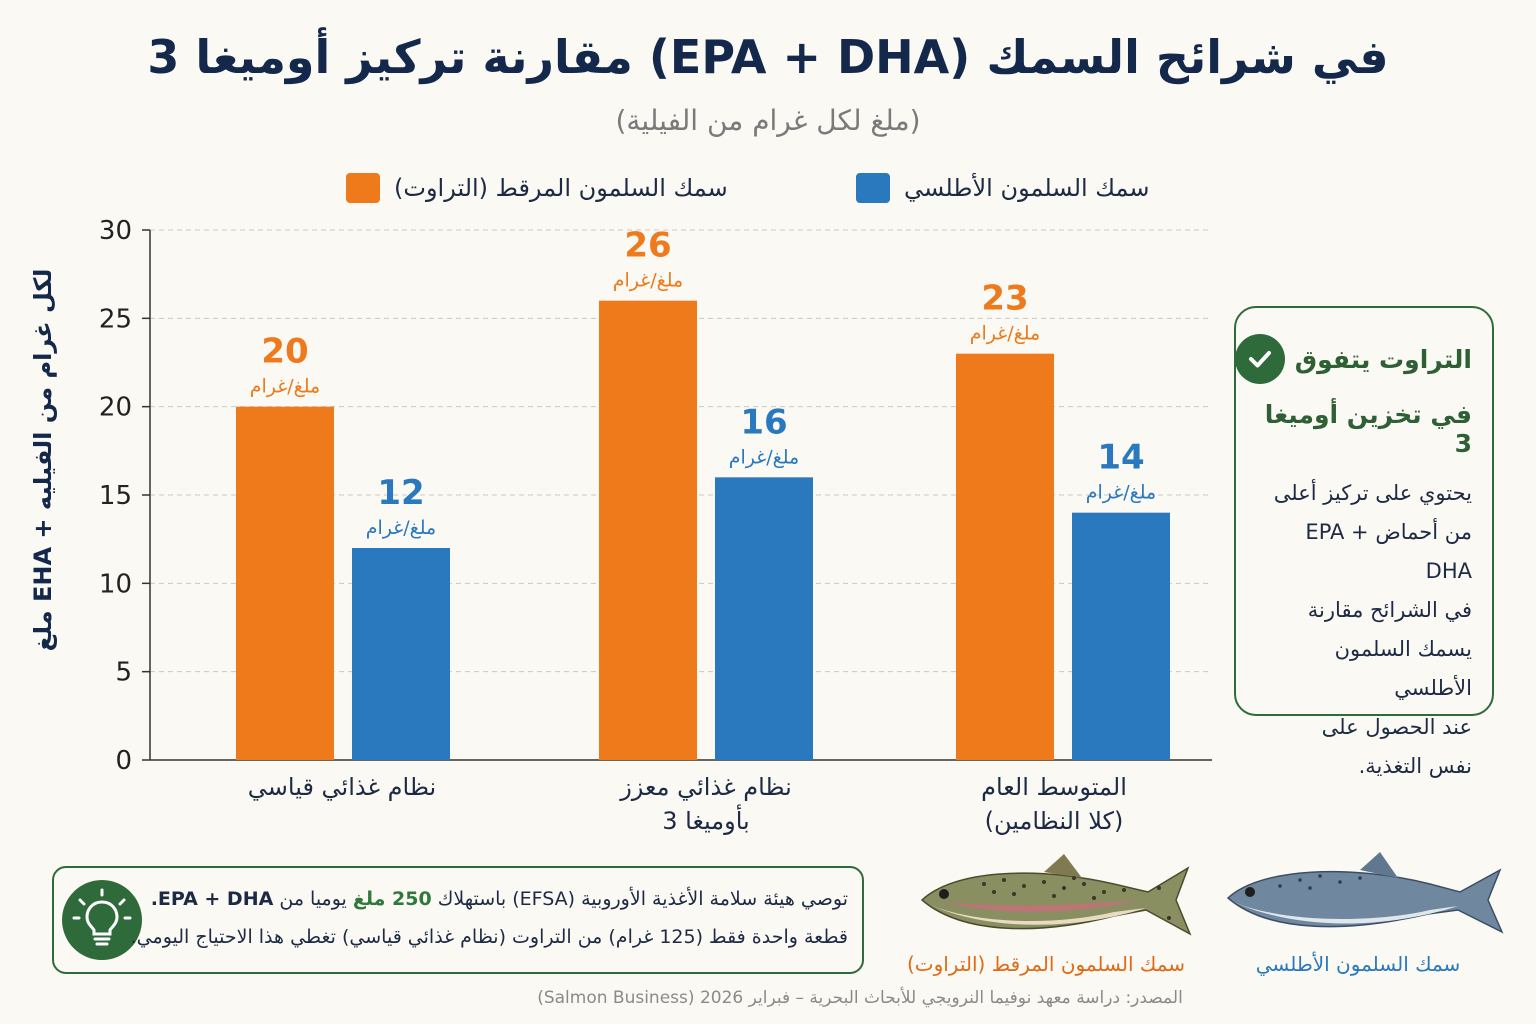 This screenshot has width=1536, height=1024. What do you see at coordinates (363, 188) in the screenshot?
I see `legend-swatch-trout` at bounding box center [363, 188].